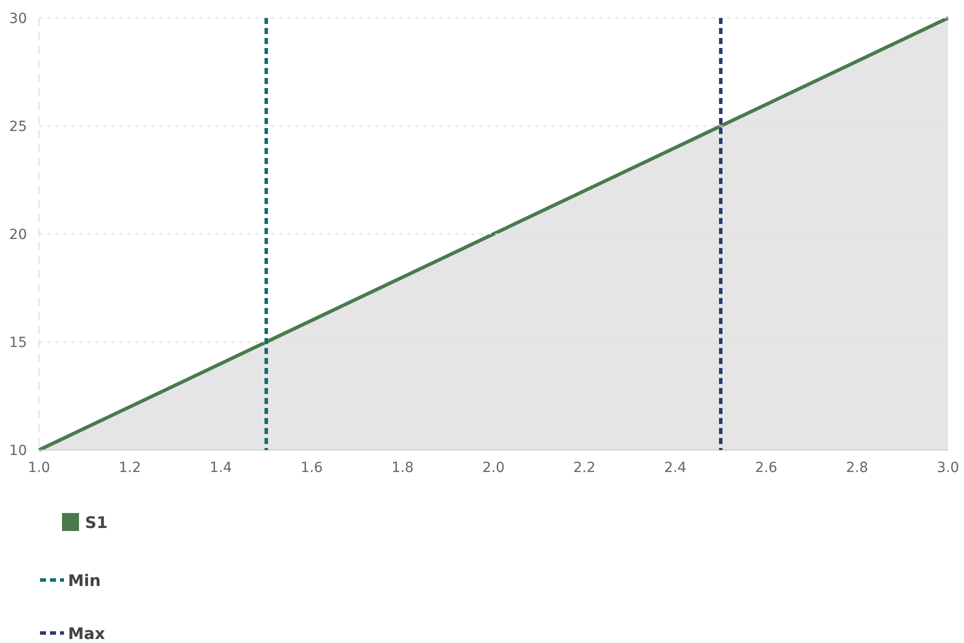  Describe the element at coordinates (857, 468) in the screenshot. I see `x-tick-label: 2.8` at that location.